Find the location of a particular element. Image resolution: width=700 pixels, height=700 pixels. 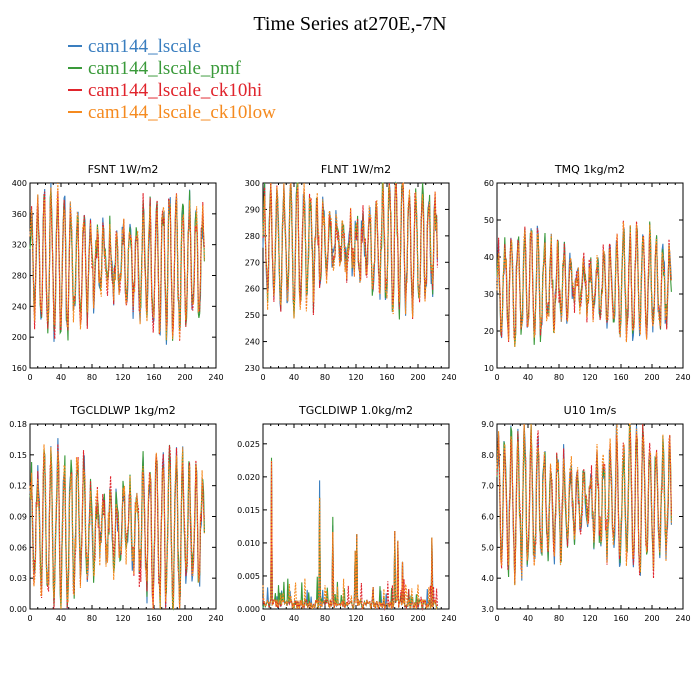

chart-title: Time Series at270E,-7N is located at coordinates (350, 24).